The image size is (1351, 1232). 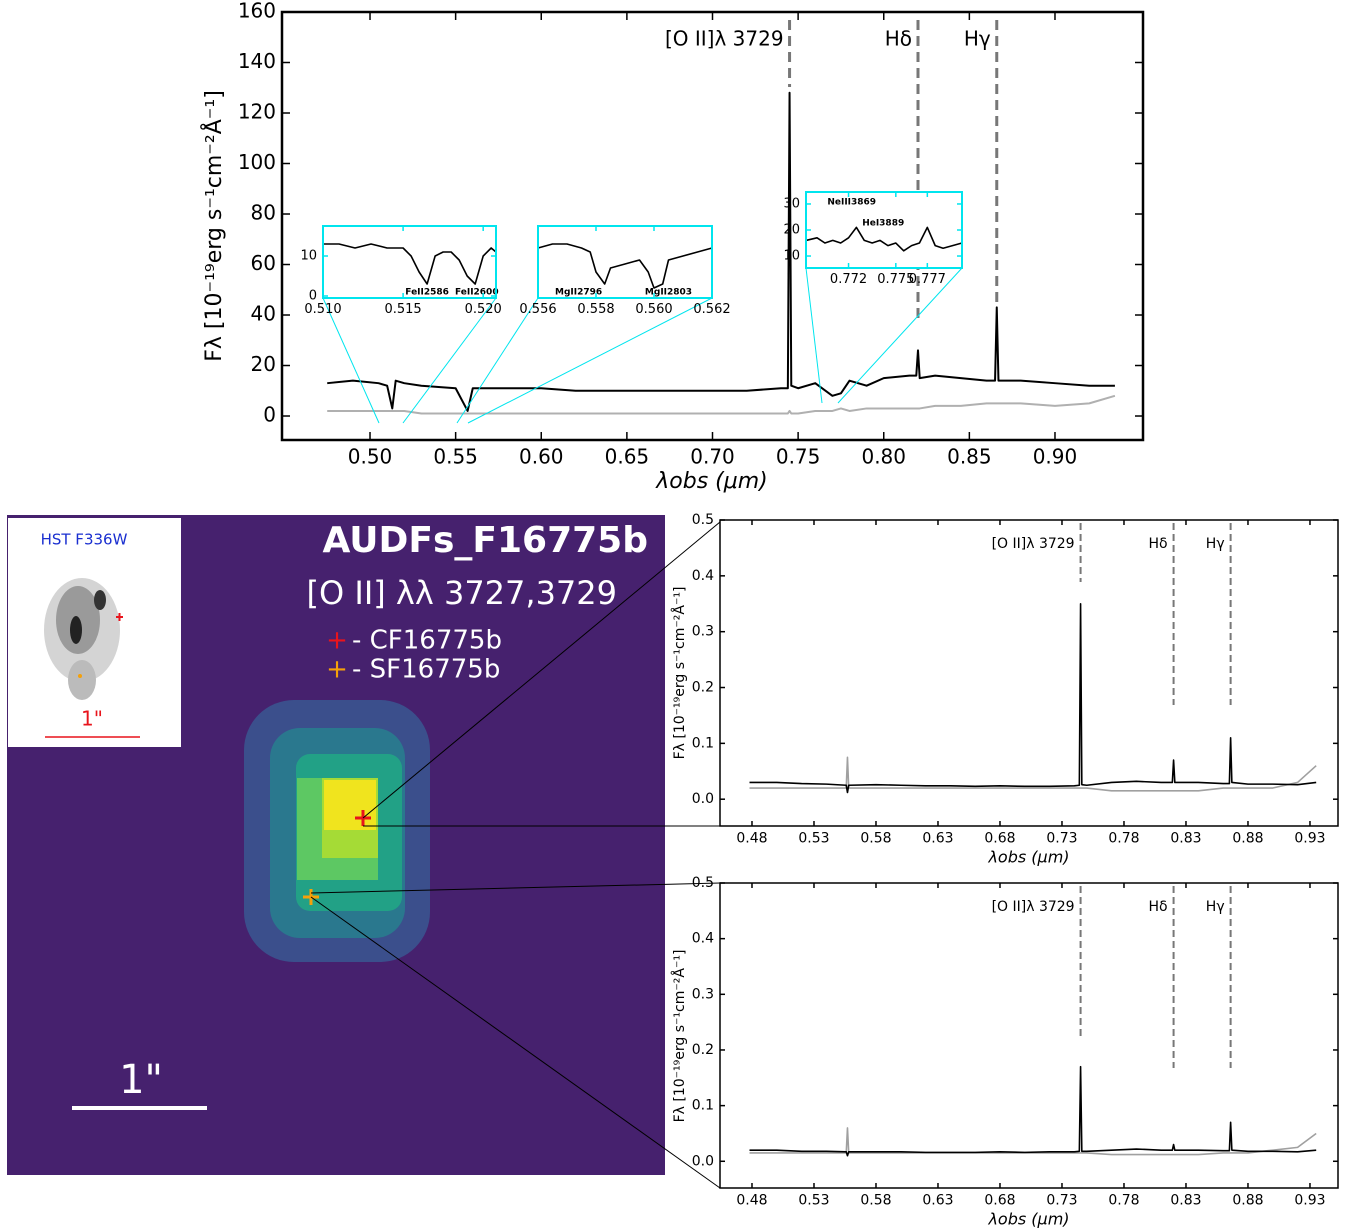 What do you see at coordinates (426, 670) in the screenshot?
I see `legend-label: - SF16775b` at bounding box center [426, 670].